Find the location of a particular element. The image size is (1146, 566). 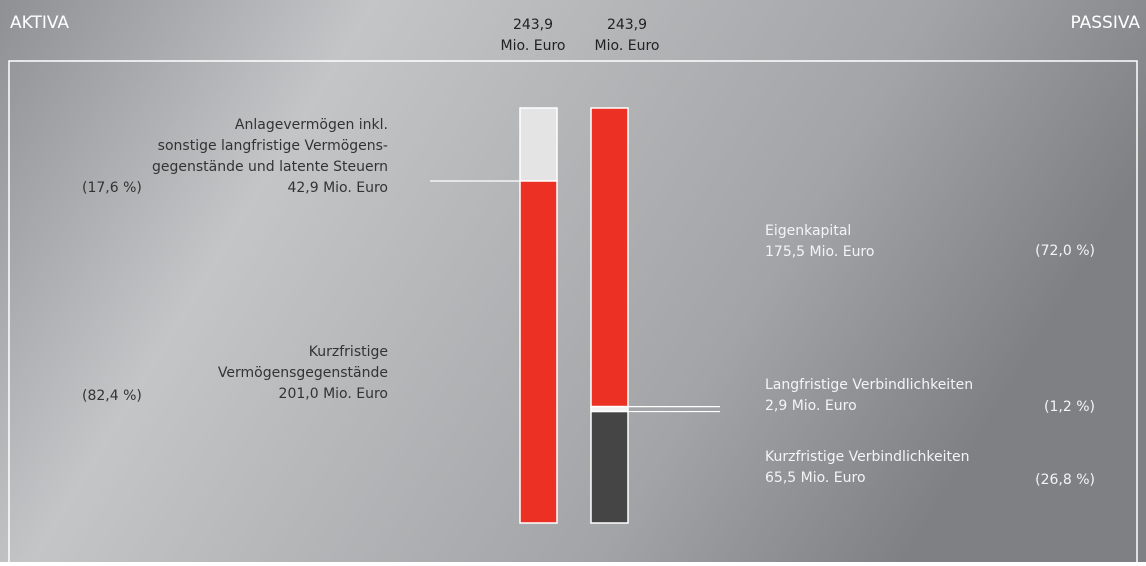

segment-name: Kurzfristige is located at coordinates (348, 352).